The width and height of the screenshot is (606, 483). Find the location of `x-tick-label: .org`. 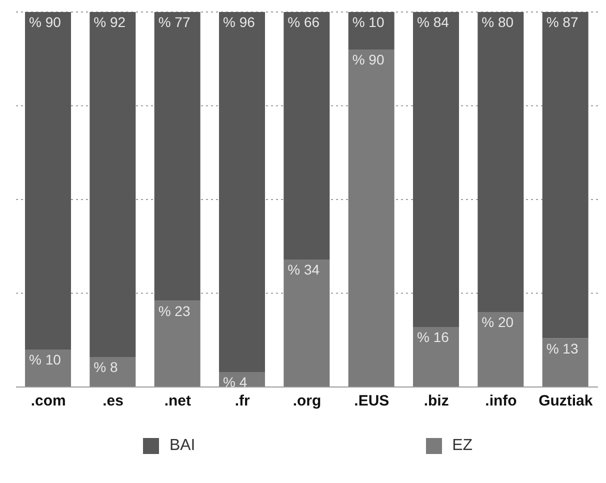

x-tick-label: .org is located at coordinates (307, 401).